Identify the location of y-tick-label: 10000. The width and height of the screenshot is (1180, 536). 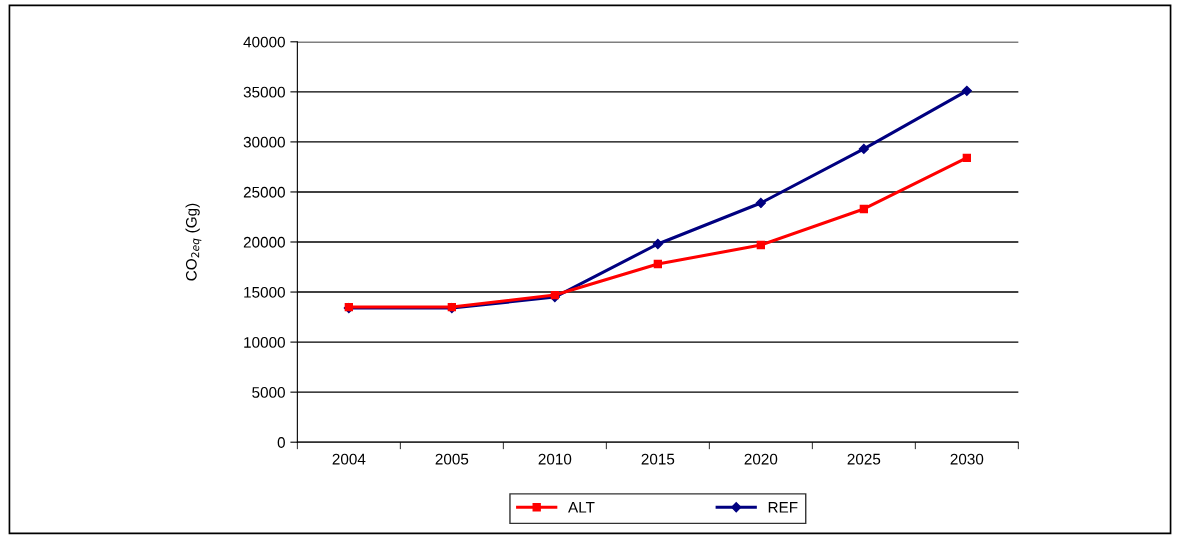
(264, 342).